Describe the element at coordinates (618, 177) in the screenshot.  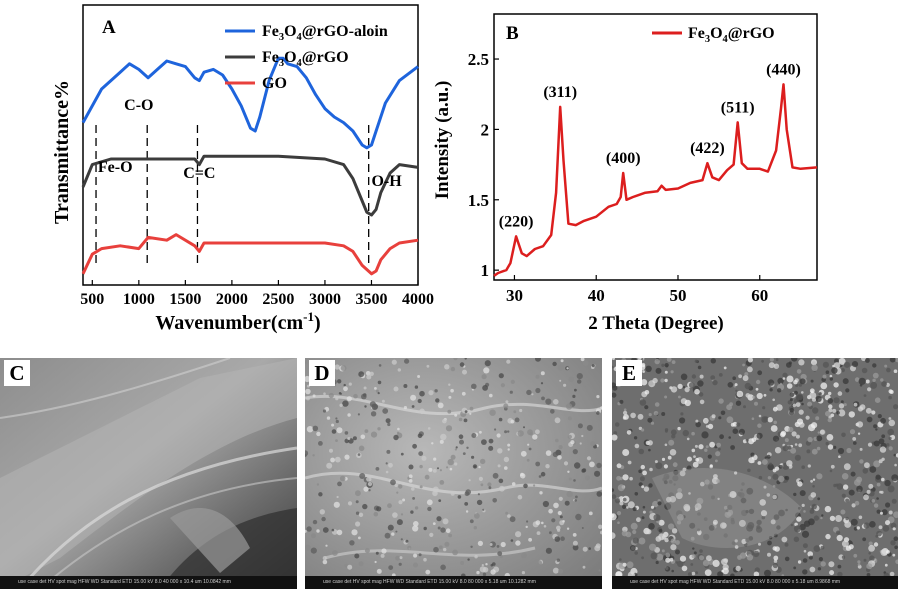
I see `xrd-ticks: 30 40 50 60 1 1.5 2 2.5` at that location.